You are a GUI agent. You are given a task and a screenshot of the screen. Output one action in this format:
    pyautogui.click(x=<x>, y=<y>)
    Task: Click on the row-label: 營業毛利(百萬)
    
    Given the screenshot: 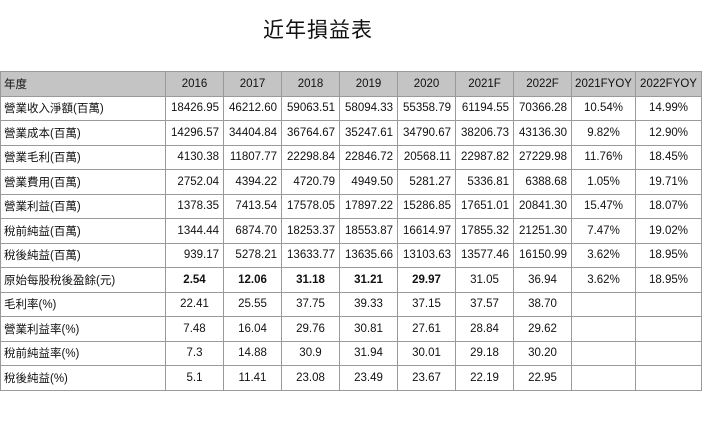 What is the action you would take?
    pyautogui.click(x=83, y=157)
    